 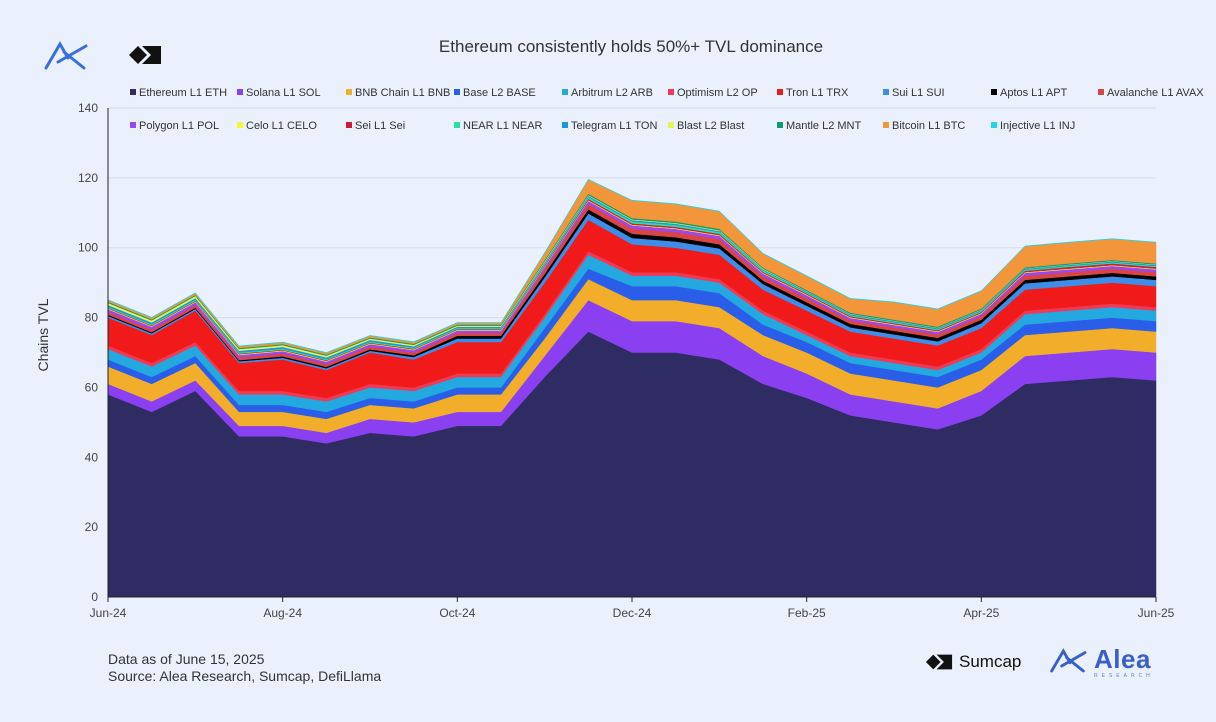 I want to click on x-tick-label: Dec-24, so click(x=632, y=613).